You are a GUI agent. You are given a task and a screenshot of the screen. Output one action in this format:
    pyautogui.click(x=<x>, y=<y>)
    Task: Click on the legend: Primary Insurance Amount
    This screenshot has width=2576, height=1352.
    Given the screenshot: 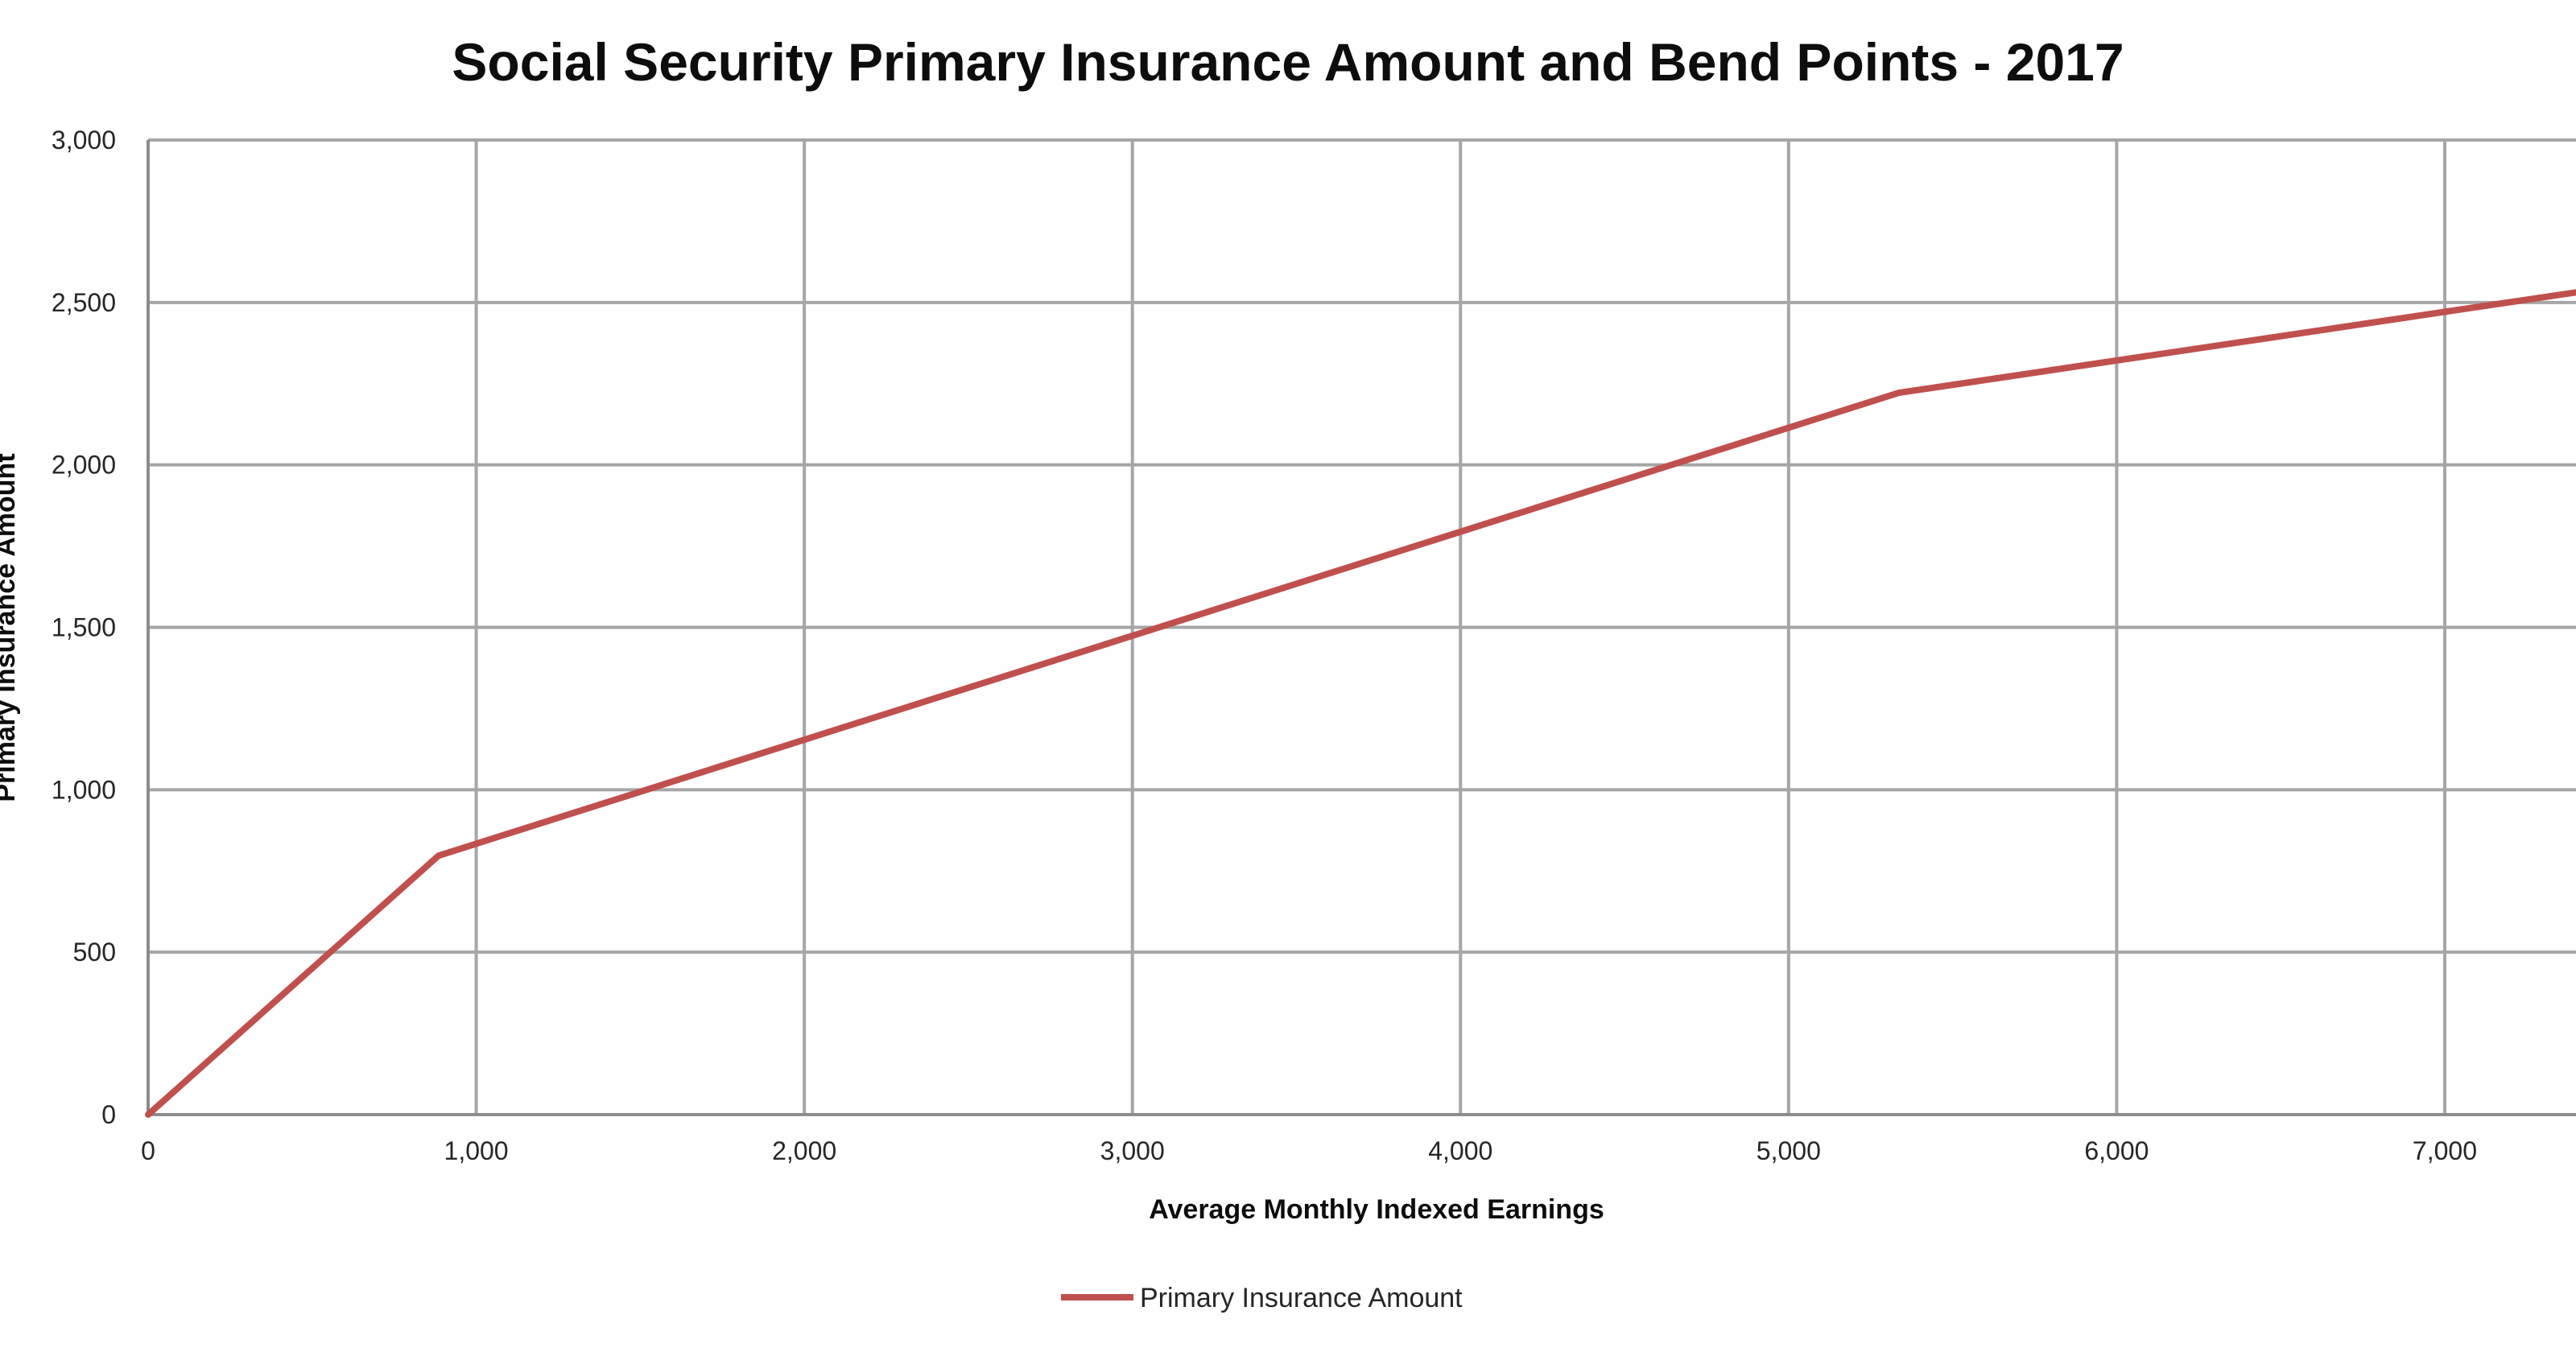 What is the action you would take?
    pyautogui.click(x=1262, y=1298)
    